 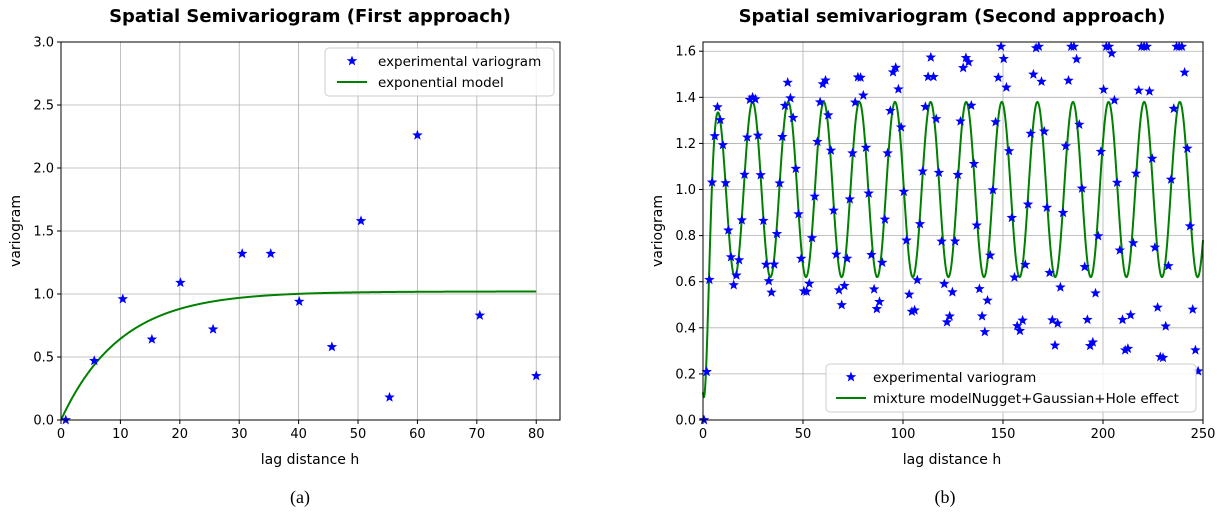 I want to click on chart-b-y-ticks: 0.0 0.2 0.4 0.6 0.8 1.0 1.2 1.4 1.6, so click(x=689, y=237).